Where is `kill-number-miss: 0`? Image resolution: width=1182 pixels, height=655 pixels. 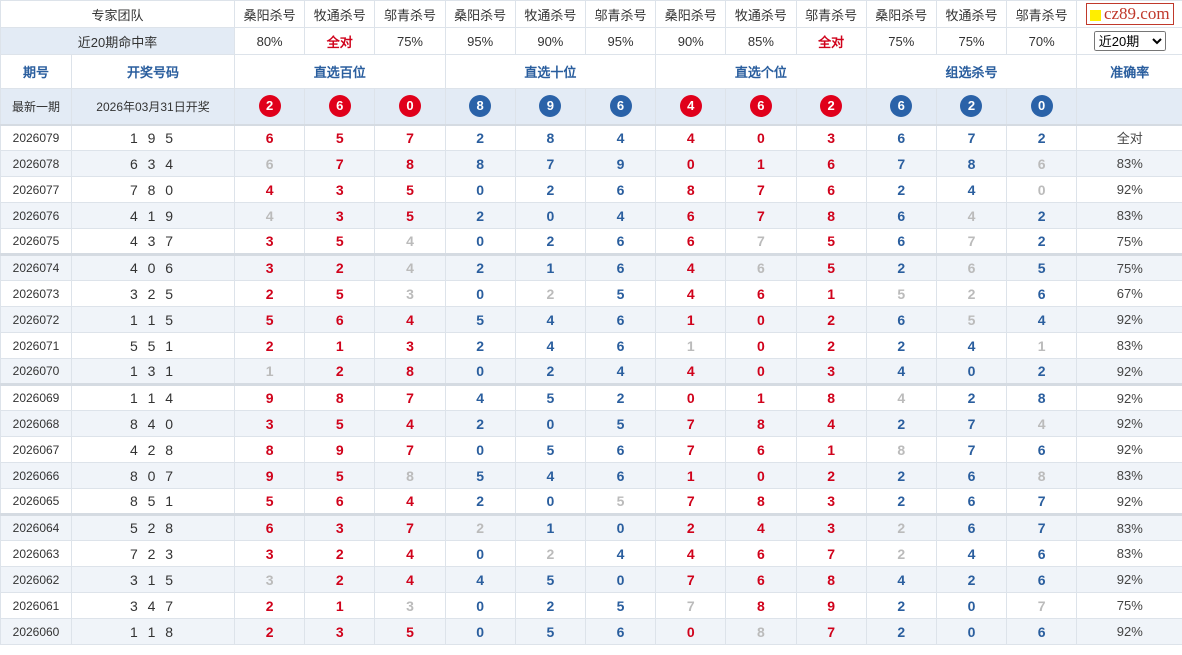 kill-number-miss: 0 is located at coordinates (1042, 189).